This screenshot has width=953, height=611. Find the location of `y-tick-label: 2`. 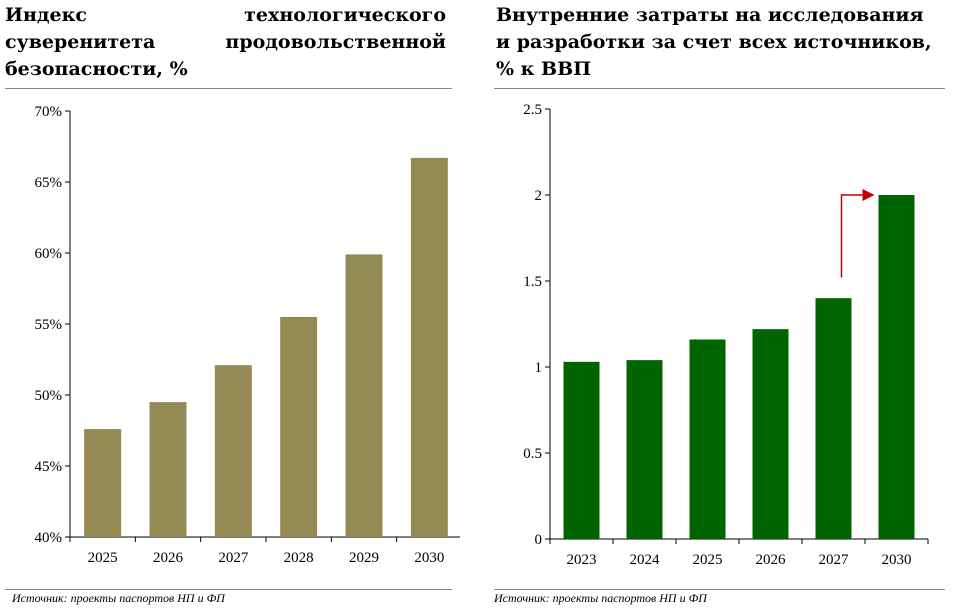

y-tick-label: 2 is located at coordinates (539, 196).